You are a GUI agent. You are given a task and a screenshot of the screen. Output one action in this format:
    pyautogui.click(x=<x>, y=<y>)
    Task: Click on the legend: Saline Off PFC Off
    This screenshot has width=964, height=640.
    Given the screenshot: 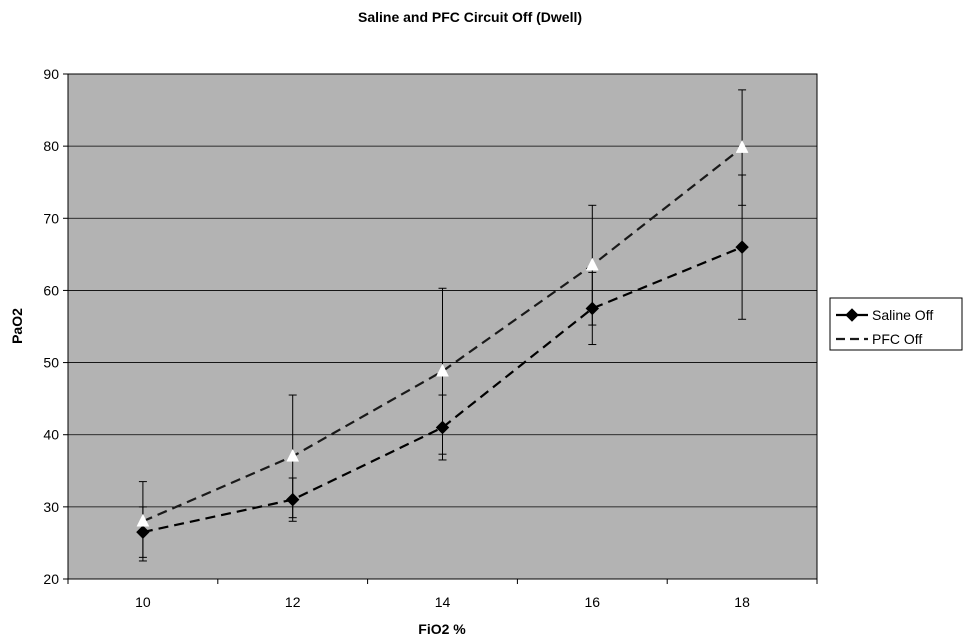 What is the action you would take?
    pyautogui.click(x=896, y=324)
    